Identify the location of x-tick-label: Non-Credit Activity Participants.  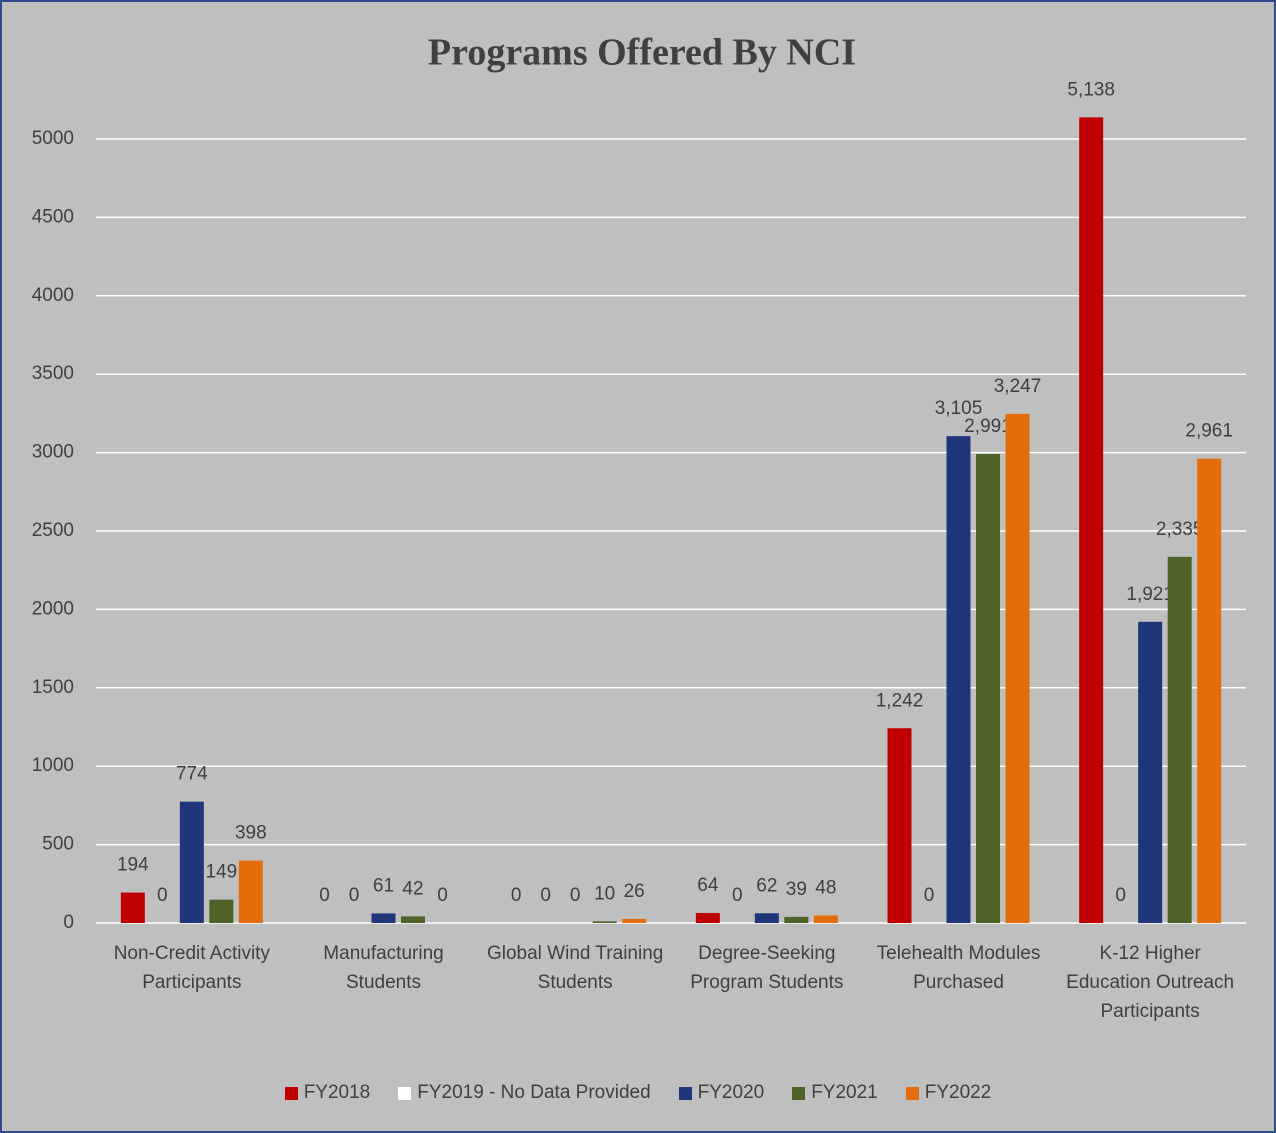
(191, 968).